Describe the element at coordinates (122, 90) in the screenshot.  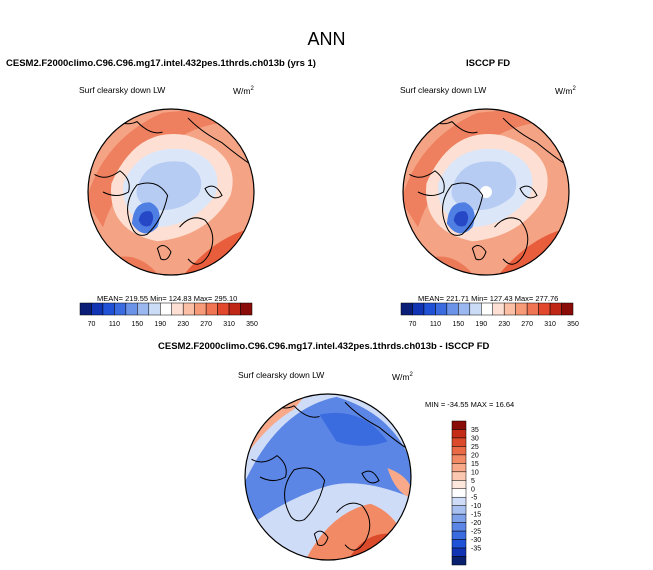
I see `panel-1-variable: Surf clearsky down LW` at that location.